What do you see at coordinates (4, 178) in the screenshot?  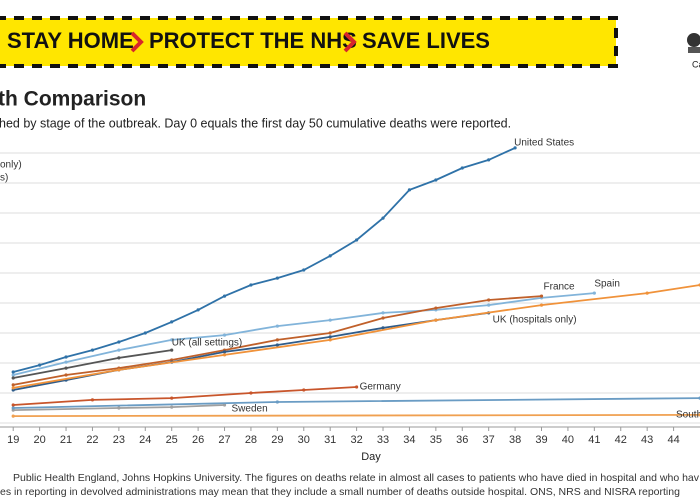 I see `legend-fragment: s)` at bounding box center [4, 178].